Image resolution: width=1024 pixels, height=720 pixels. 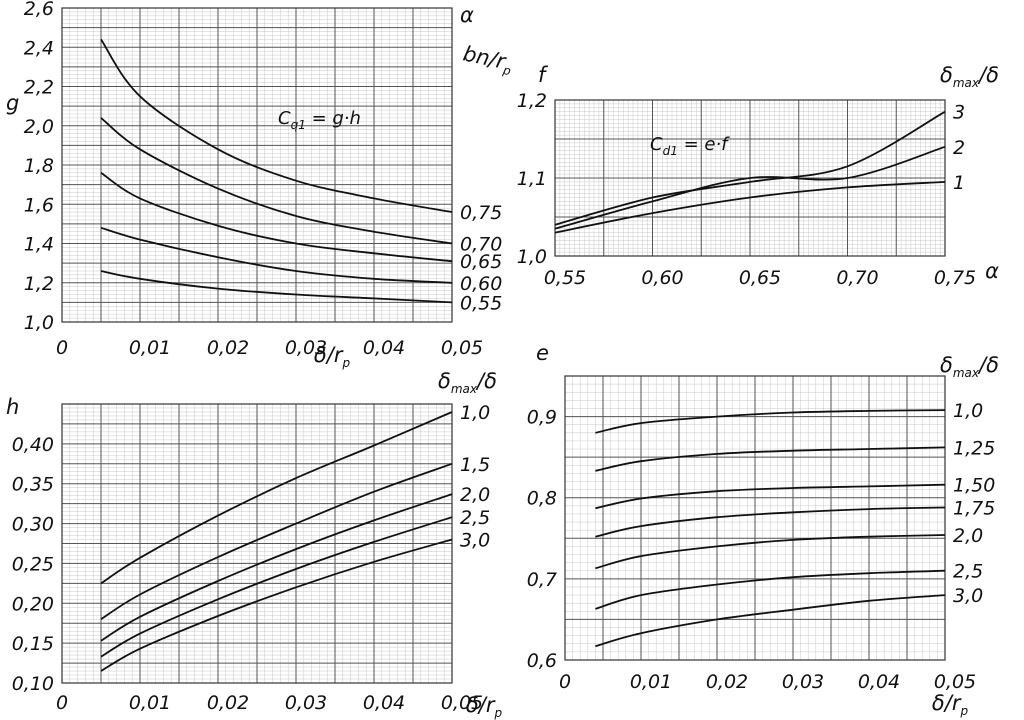 I want to click on y-tick-label: 0,25, so click(x=33, y=564).